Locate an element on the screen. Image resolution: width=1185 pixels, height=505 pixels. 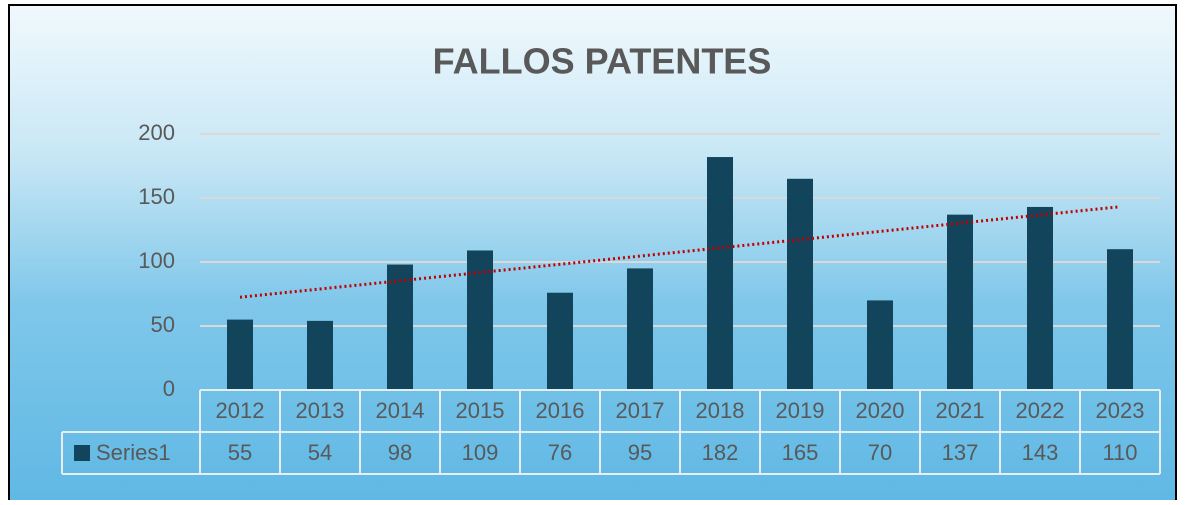
x-tick-label: 2013 is located at coordinates (320, 410).